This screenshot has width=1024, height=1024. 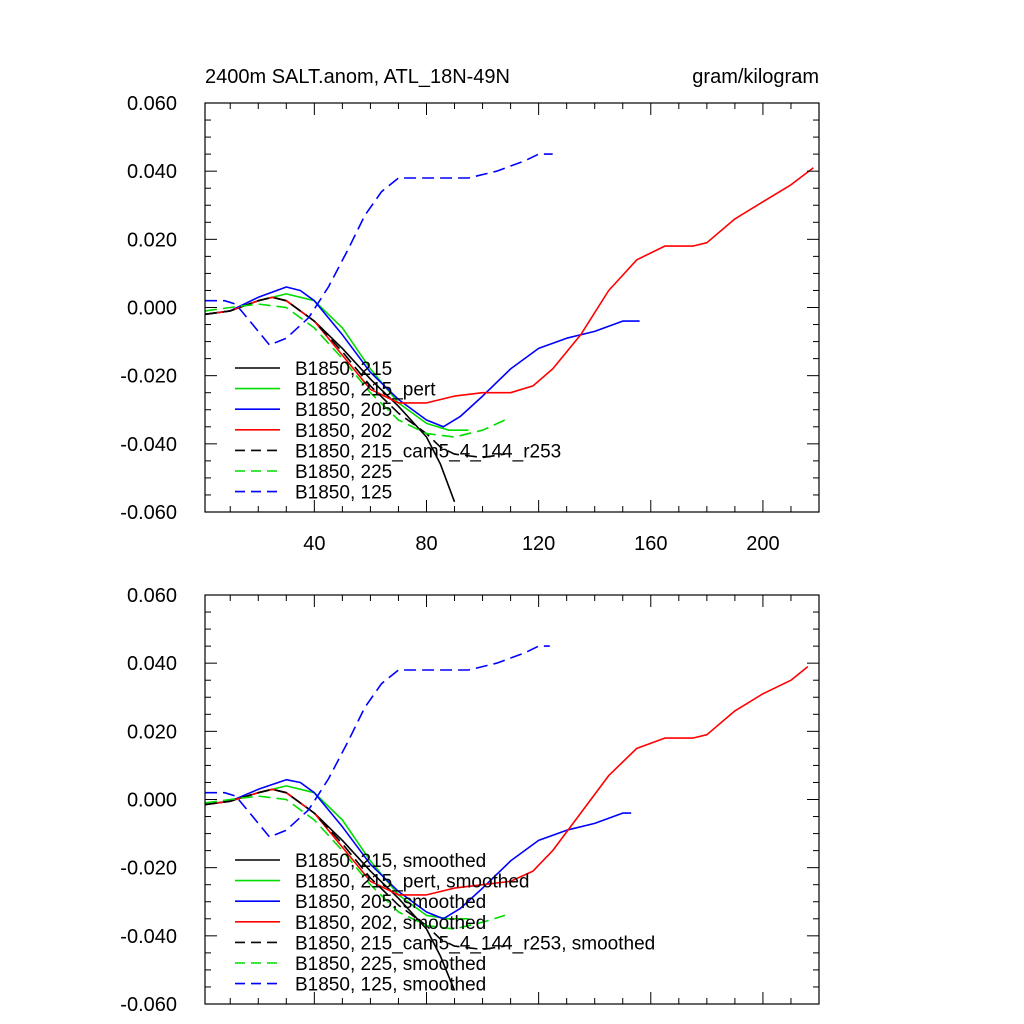 What do you see at coordinates (390, 985) in the screenshot?
I see `legend-label: B1850, 125, smoothed` at bounding box center [390, 985].